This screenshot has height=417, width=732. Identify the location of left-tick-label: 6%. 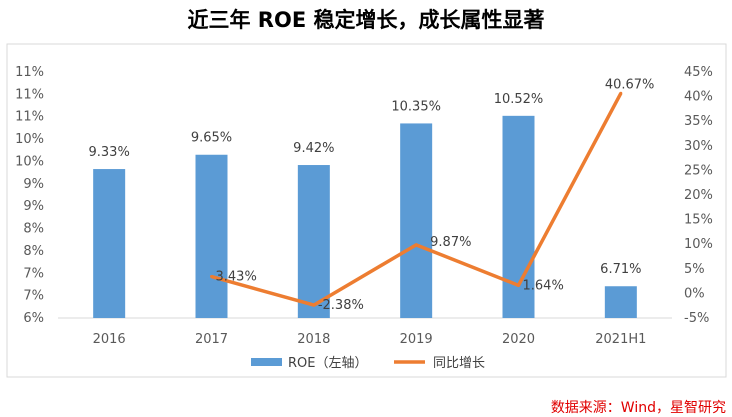
(33, 318).